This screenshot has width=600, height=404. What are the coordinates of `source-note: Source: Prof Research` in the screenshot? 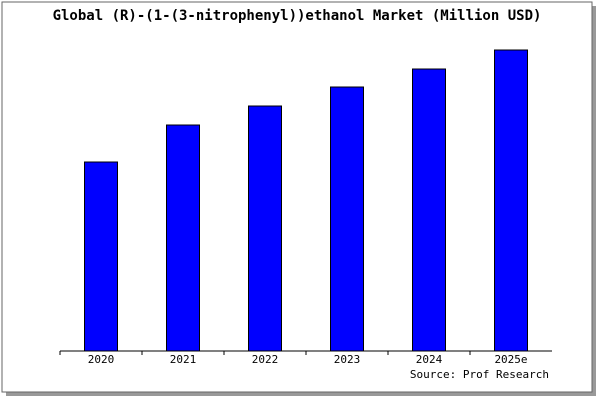 It's located at (479, 374).